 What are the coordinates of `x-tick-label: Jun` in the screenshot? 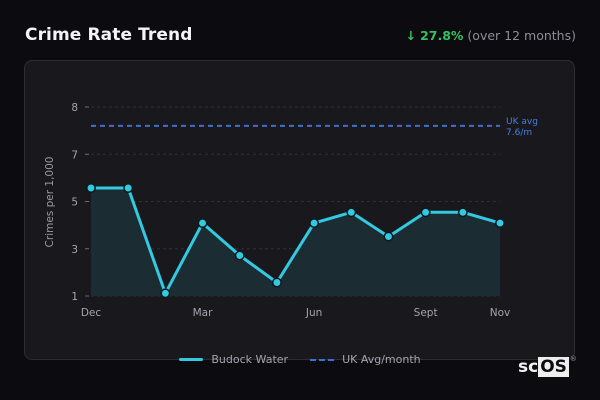 It's located at (313, 313).